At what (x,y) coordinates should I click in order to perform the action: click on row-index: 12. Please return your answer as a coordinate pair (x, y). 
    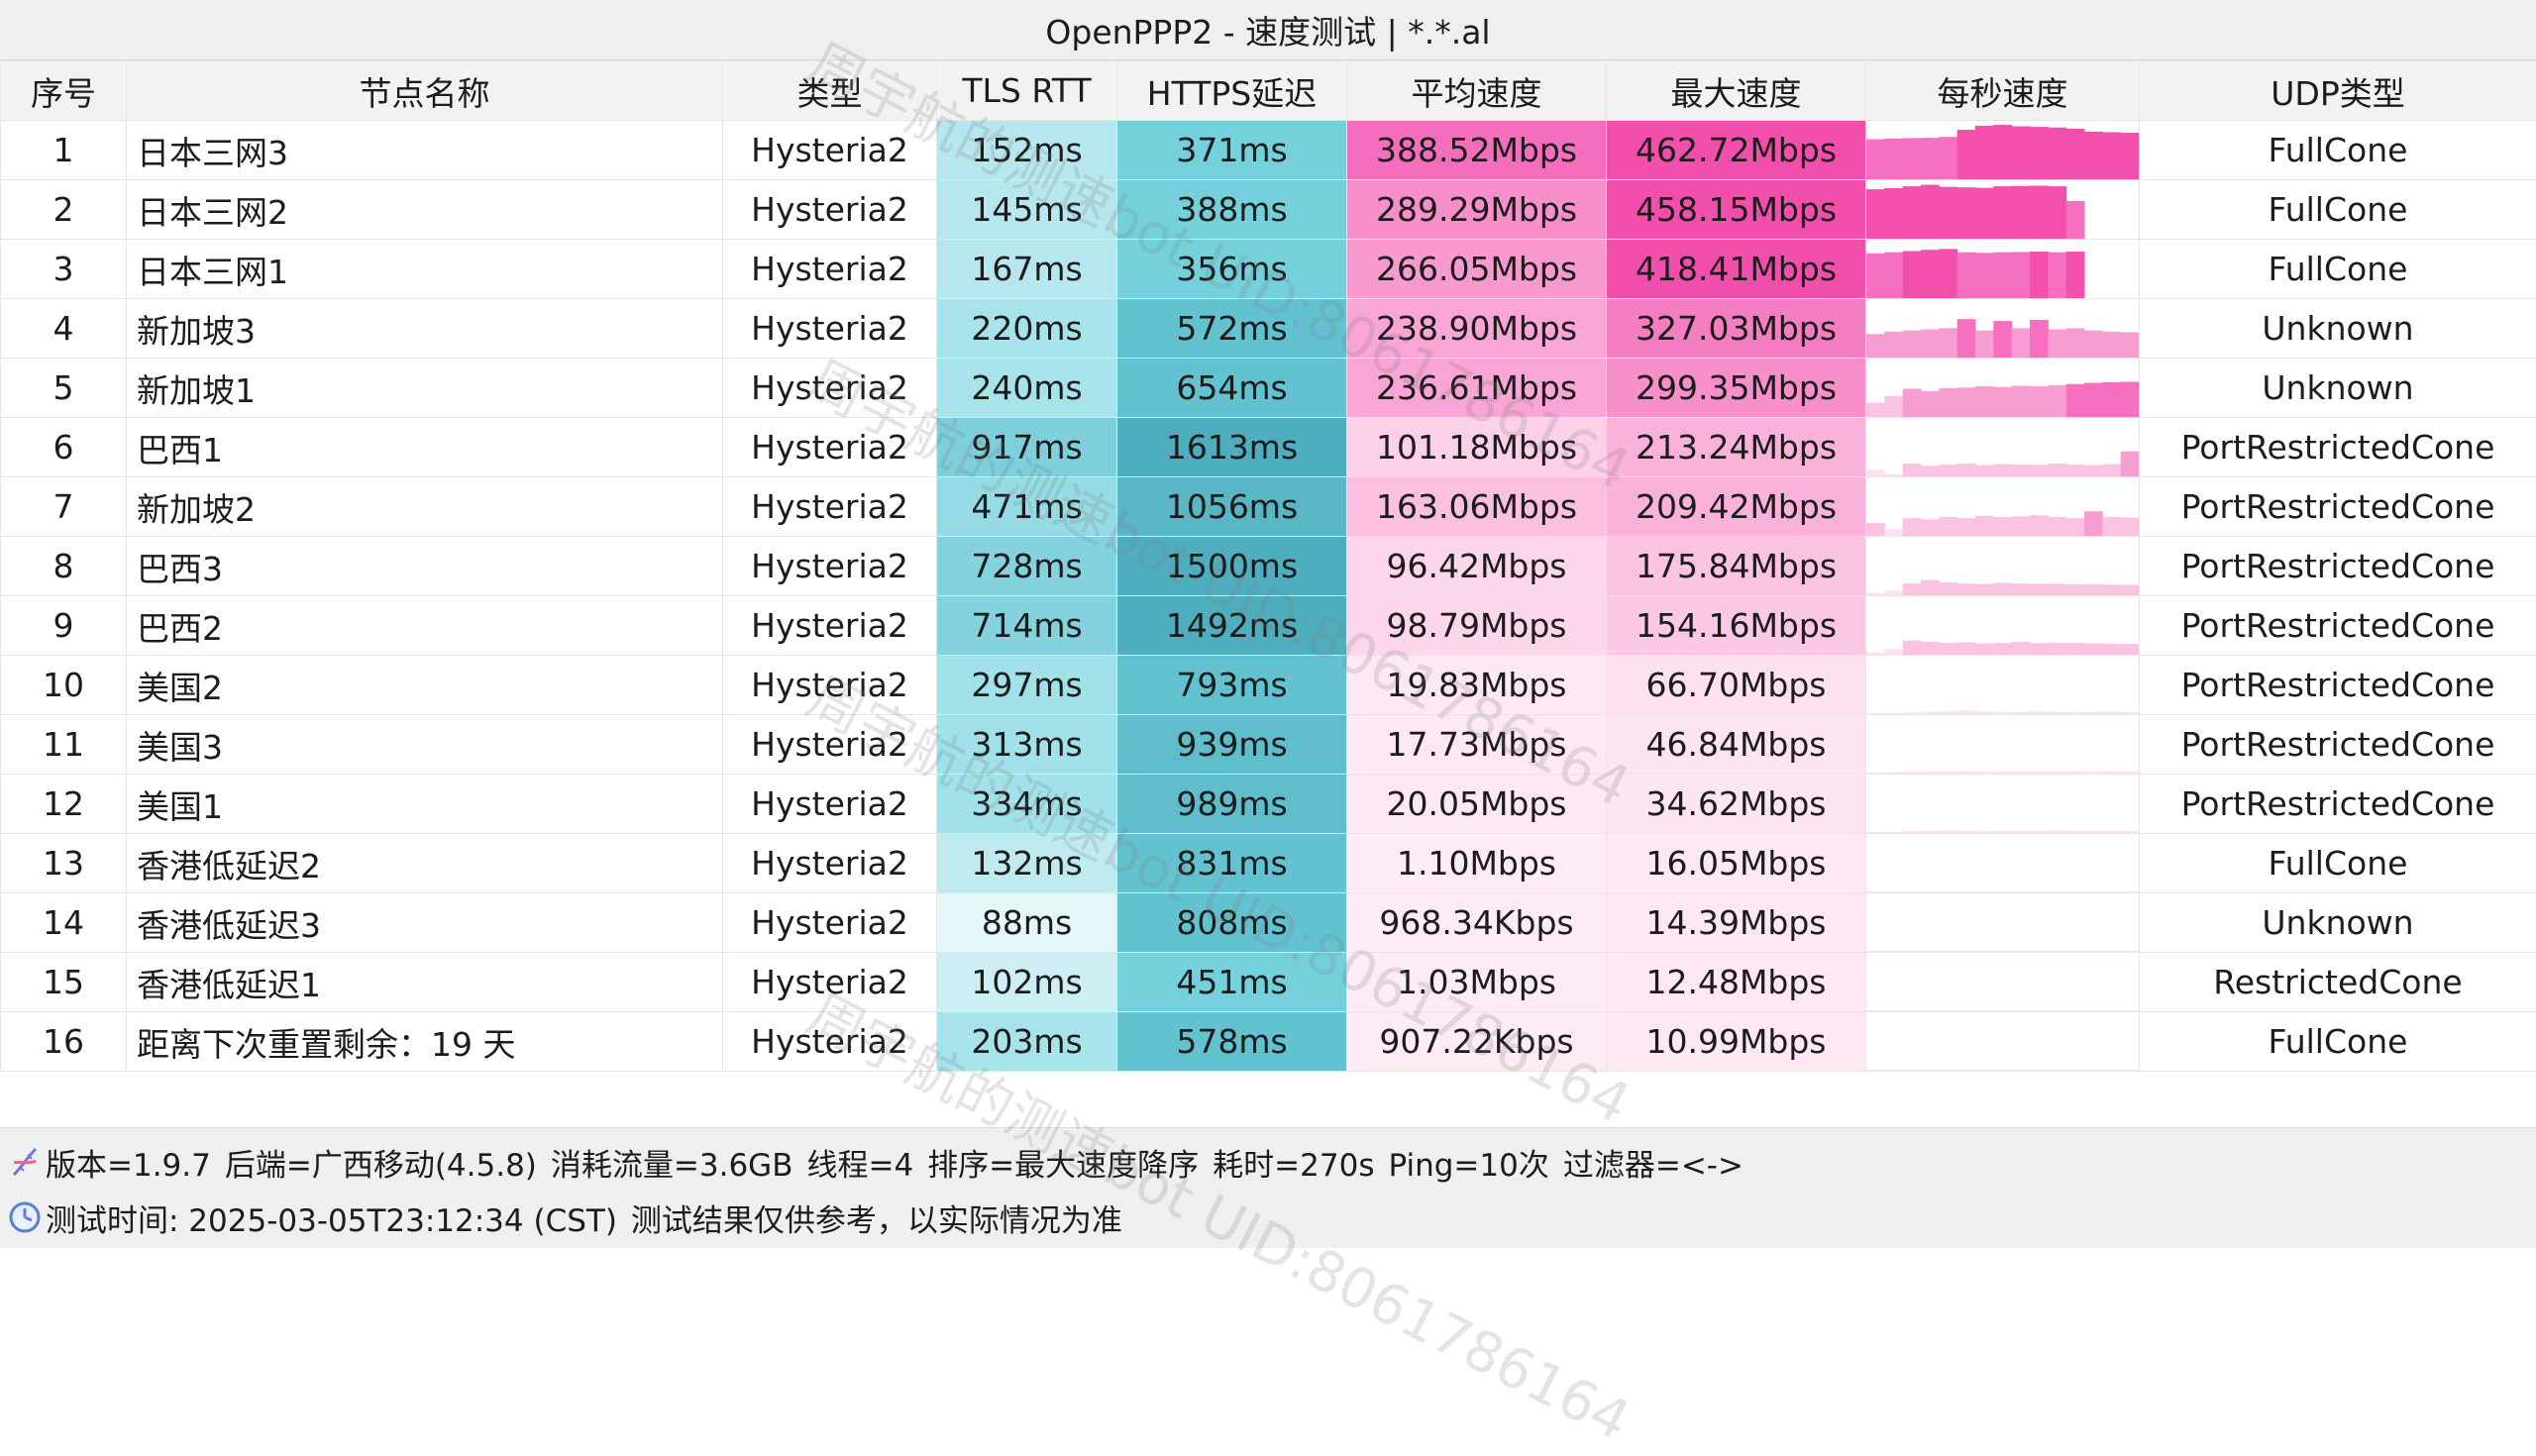
    Looking at the image, I should click on (64, 804).